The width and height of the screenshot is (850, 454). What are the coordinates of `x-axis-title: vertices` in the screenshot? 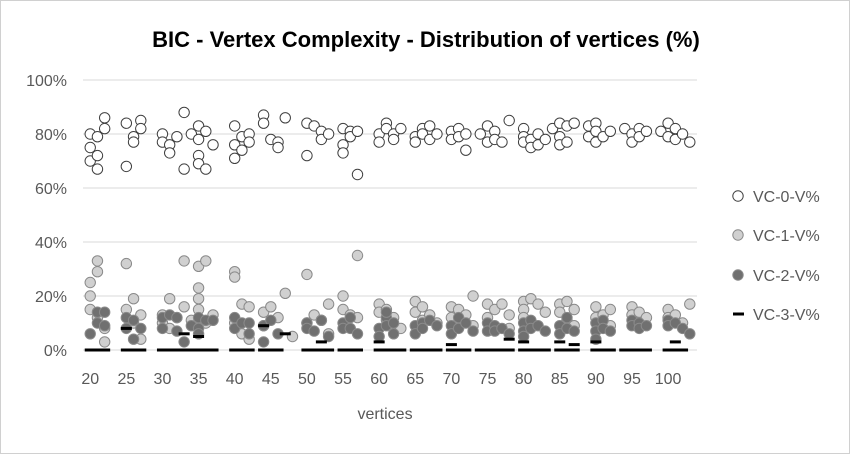 It's located at (384, 414).